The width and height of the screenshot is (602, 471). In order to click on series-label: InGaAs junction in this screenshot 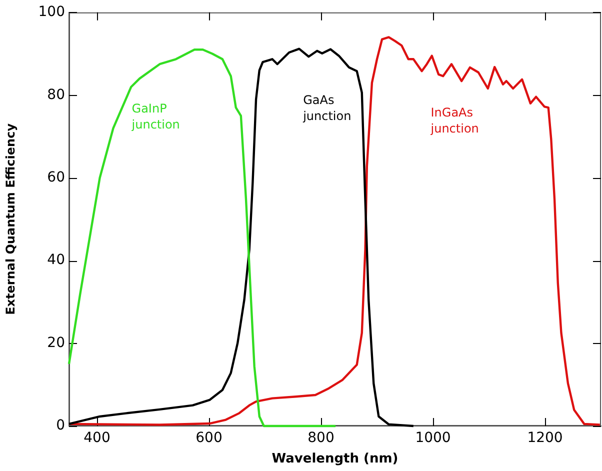, I will do `click(454, 121)`.